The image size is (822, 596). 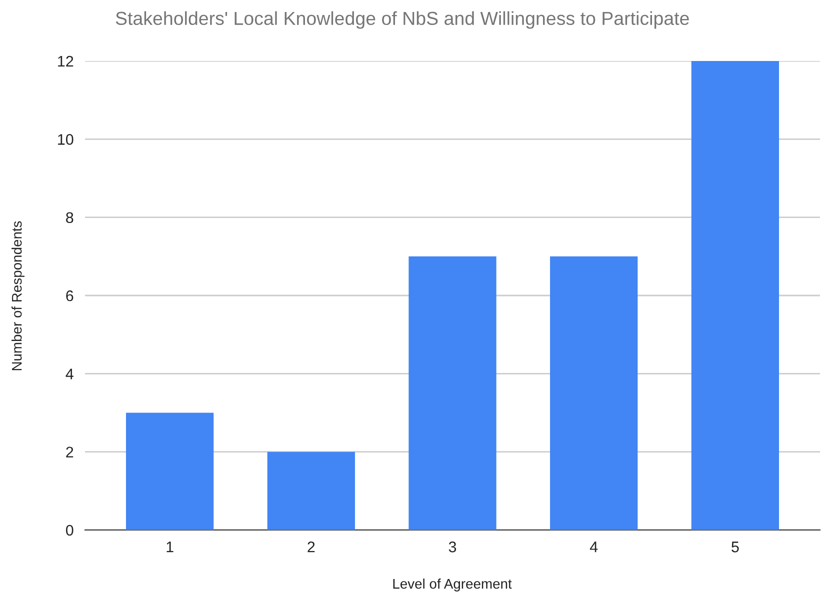 I want to click on x-tick-label: 5, so click(x=735, y=547).